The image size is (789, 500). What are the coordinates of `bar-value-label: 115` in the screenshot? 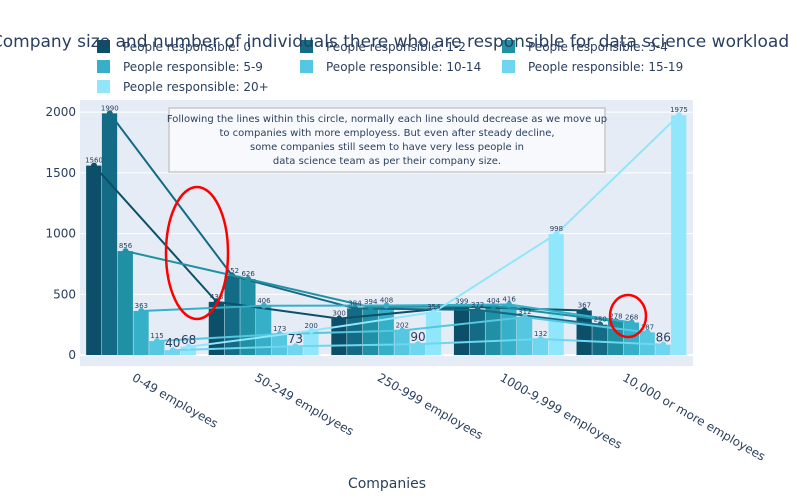 It's located at (156, 336).